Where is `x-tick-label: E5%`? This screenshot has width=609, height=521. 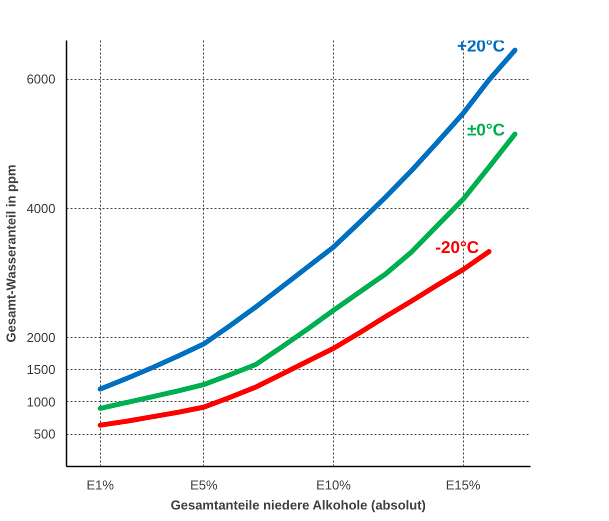
x-tick-label: E5% is located at coordinates (204, 485).